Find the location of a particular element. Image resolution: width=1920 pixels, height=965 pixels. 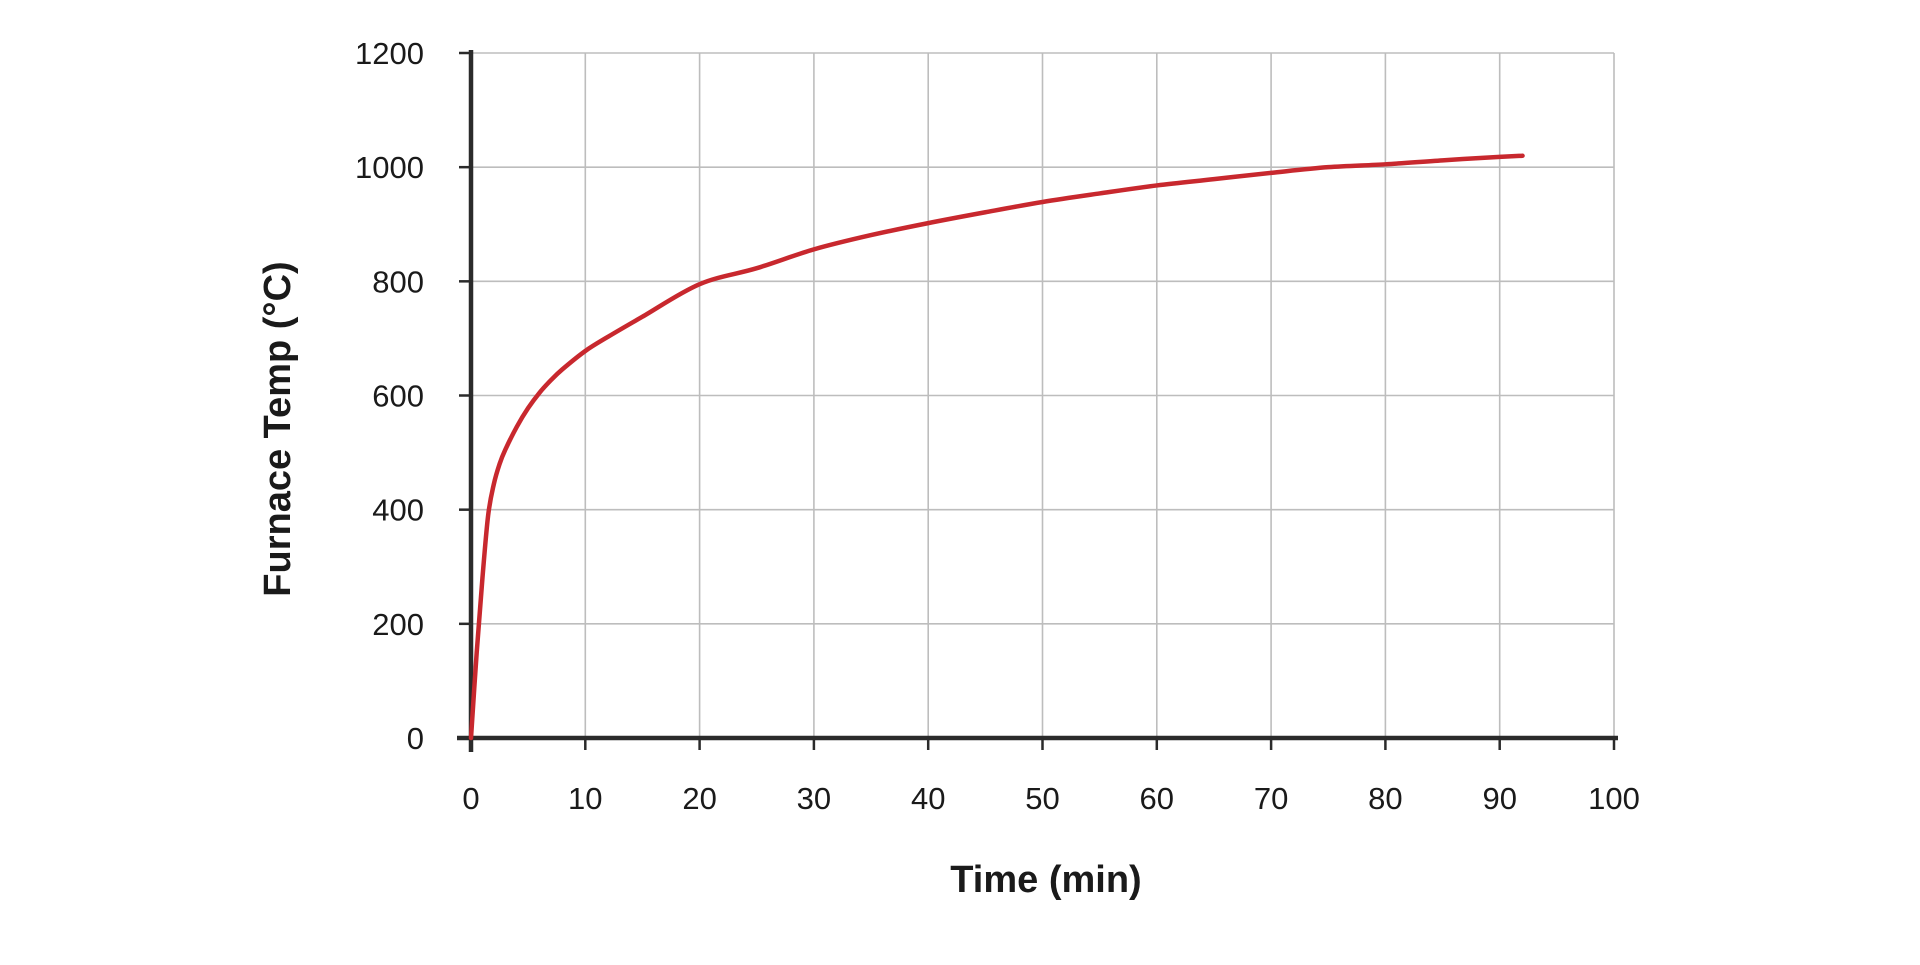

x-tick-label: 70 is located at coordinates (1271, 798).